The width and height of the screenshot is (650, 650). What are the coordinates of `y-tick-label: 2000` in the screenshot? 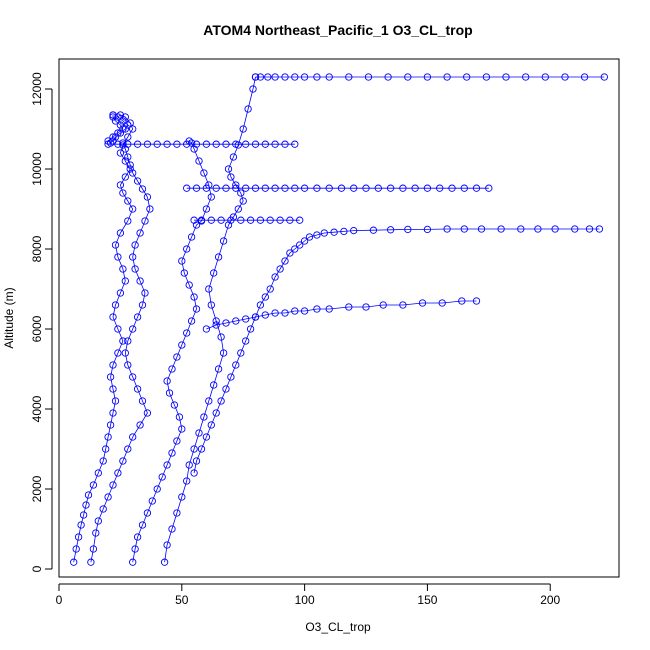 It's located at (37, 488).